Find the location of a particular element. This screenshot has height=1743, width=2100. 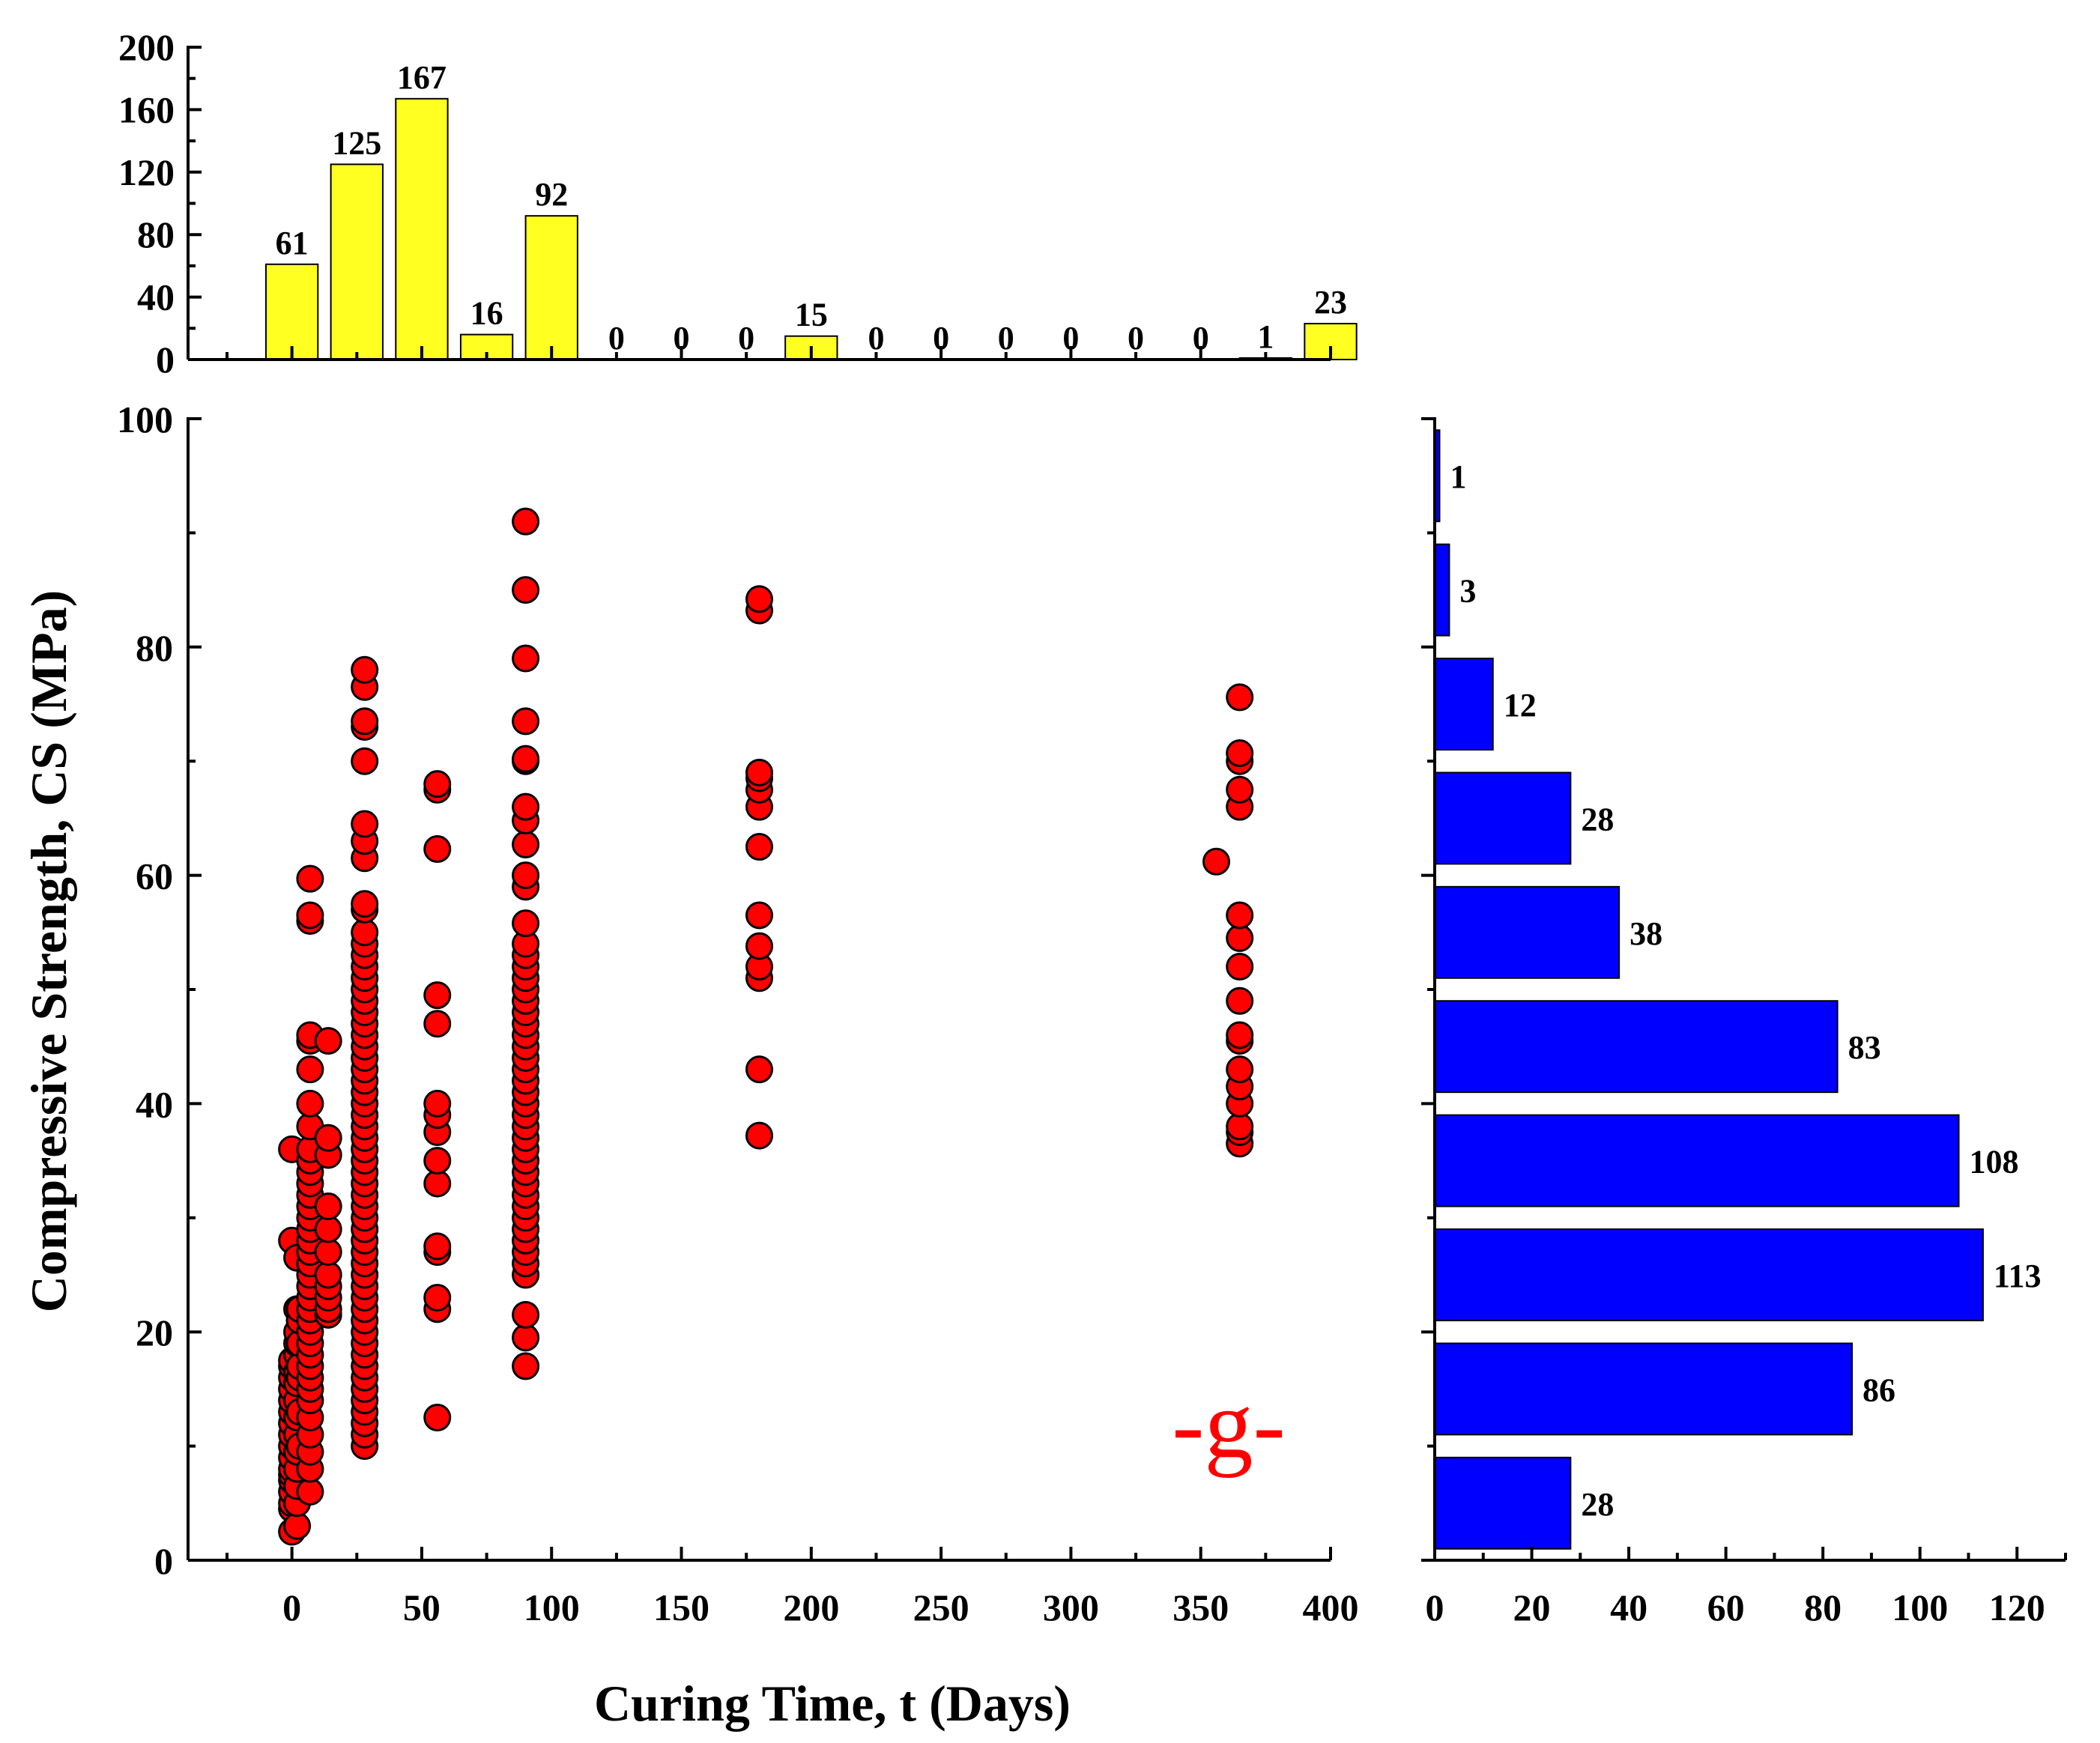

x-tick-label: 400 is located at coordinates (1331, 1607).